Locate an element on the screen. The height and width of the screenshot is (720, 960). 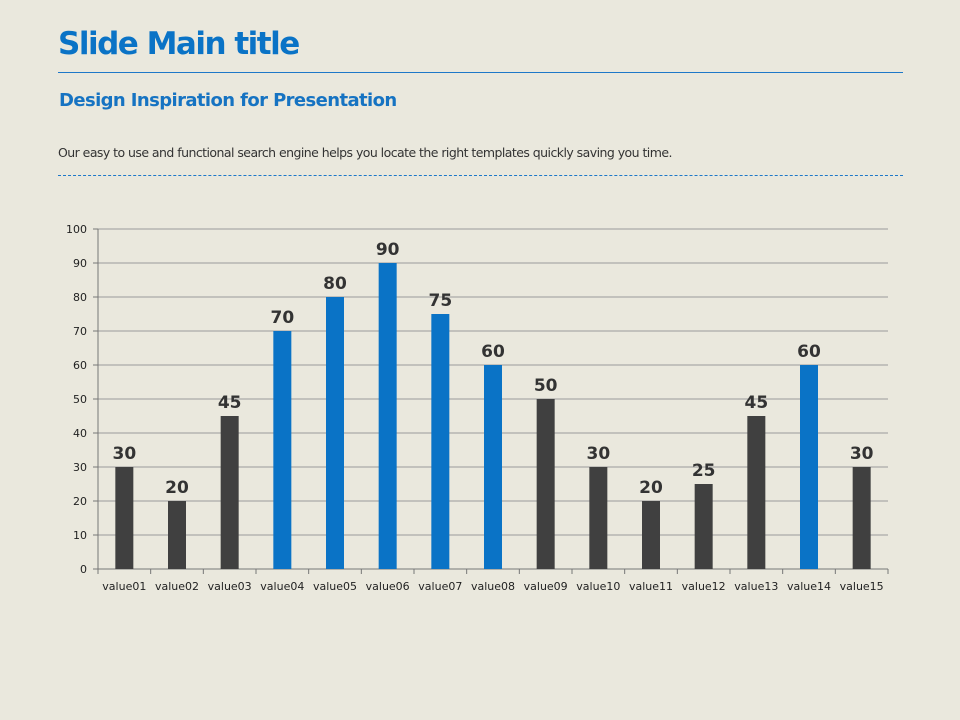
bar-value15 is located at coordinates (861, 518).